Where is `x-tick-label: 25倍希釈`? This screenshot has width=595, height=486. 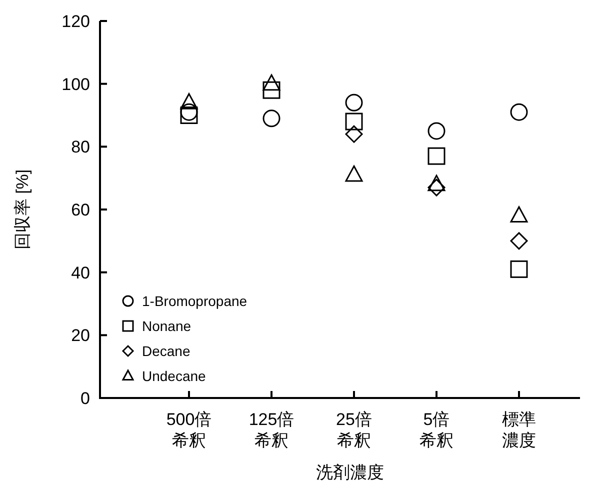 x-tick-label: 25倍希釈 is located at coordinates (354, 430).